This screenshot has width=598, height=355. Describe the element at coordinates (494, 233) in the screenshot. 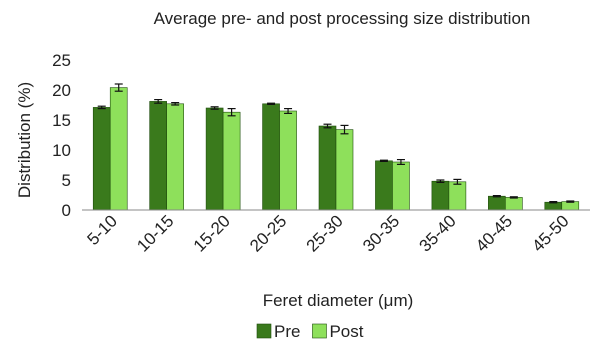

I see `x-tick-label: 40-45` at that location.